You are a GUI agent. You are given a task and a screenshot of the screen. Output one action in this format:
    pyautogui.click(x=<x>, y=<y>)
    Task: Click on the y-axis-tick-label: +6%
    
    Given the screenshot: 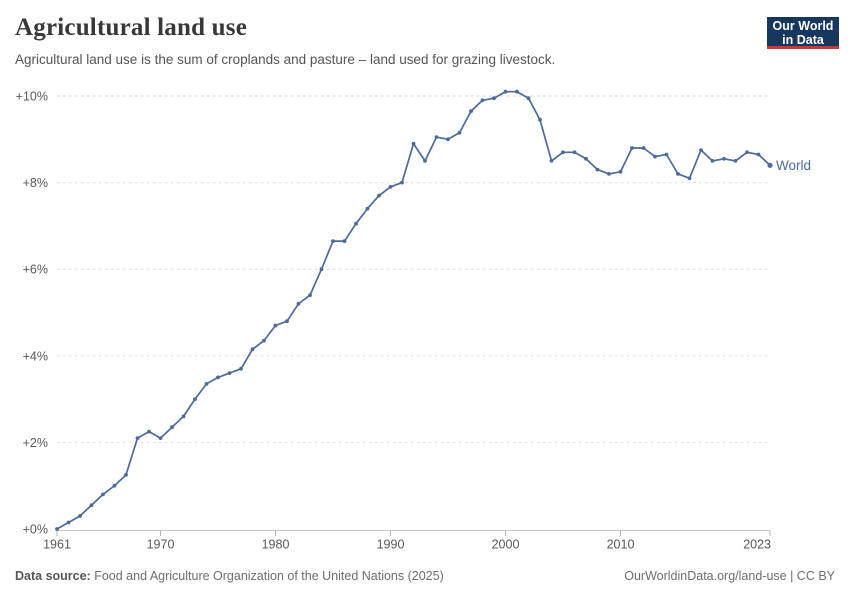 What is the action you would take?
    pyautogui.click(x=35, y=270)
    